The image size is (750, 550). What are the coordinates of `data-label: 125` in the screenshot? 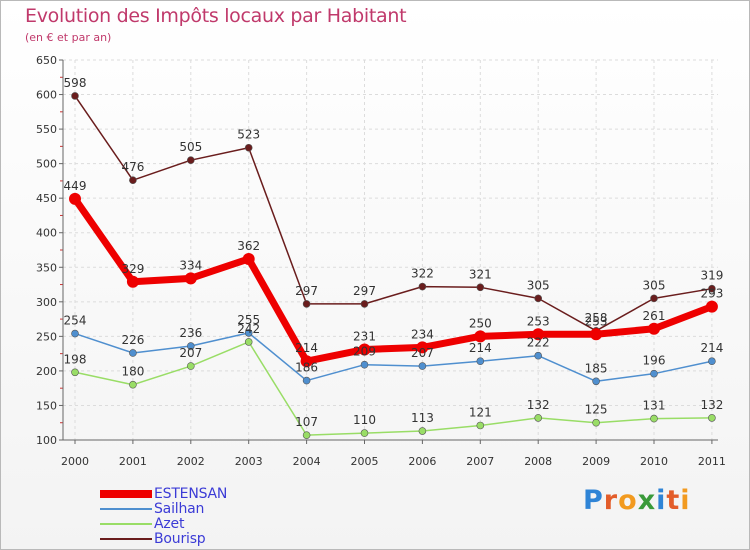 It's located at (596, 410).